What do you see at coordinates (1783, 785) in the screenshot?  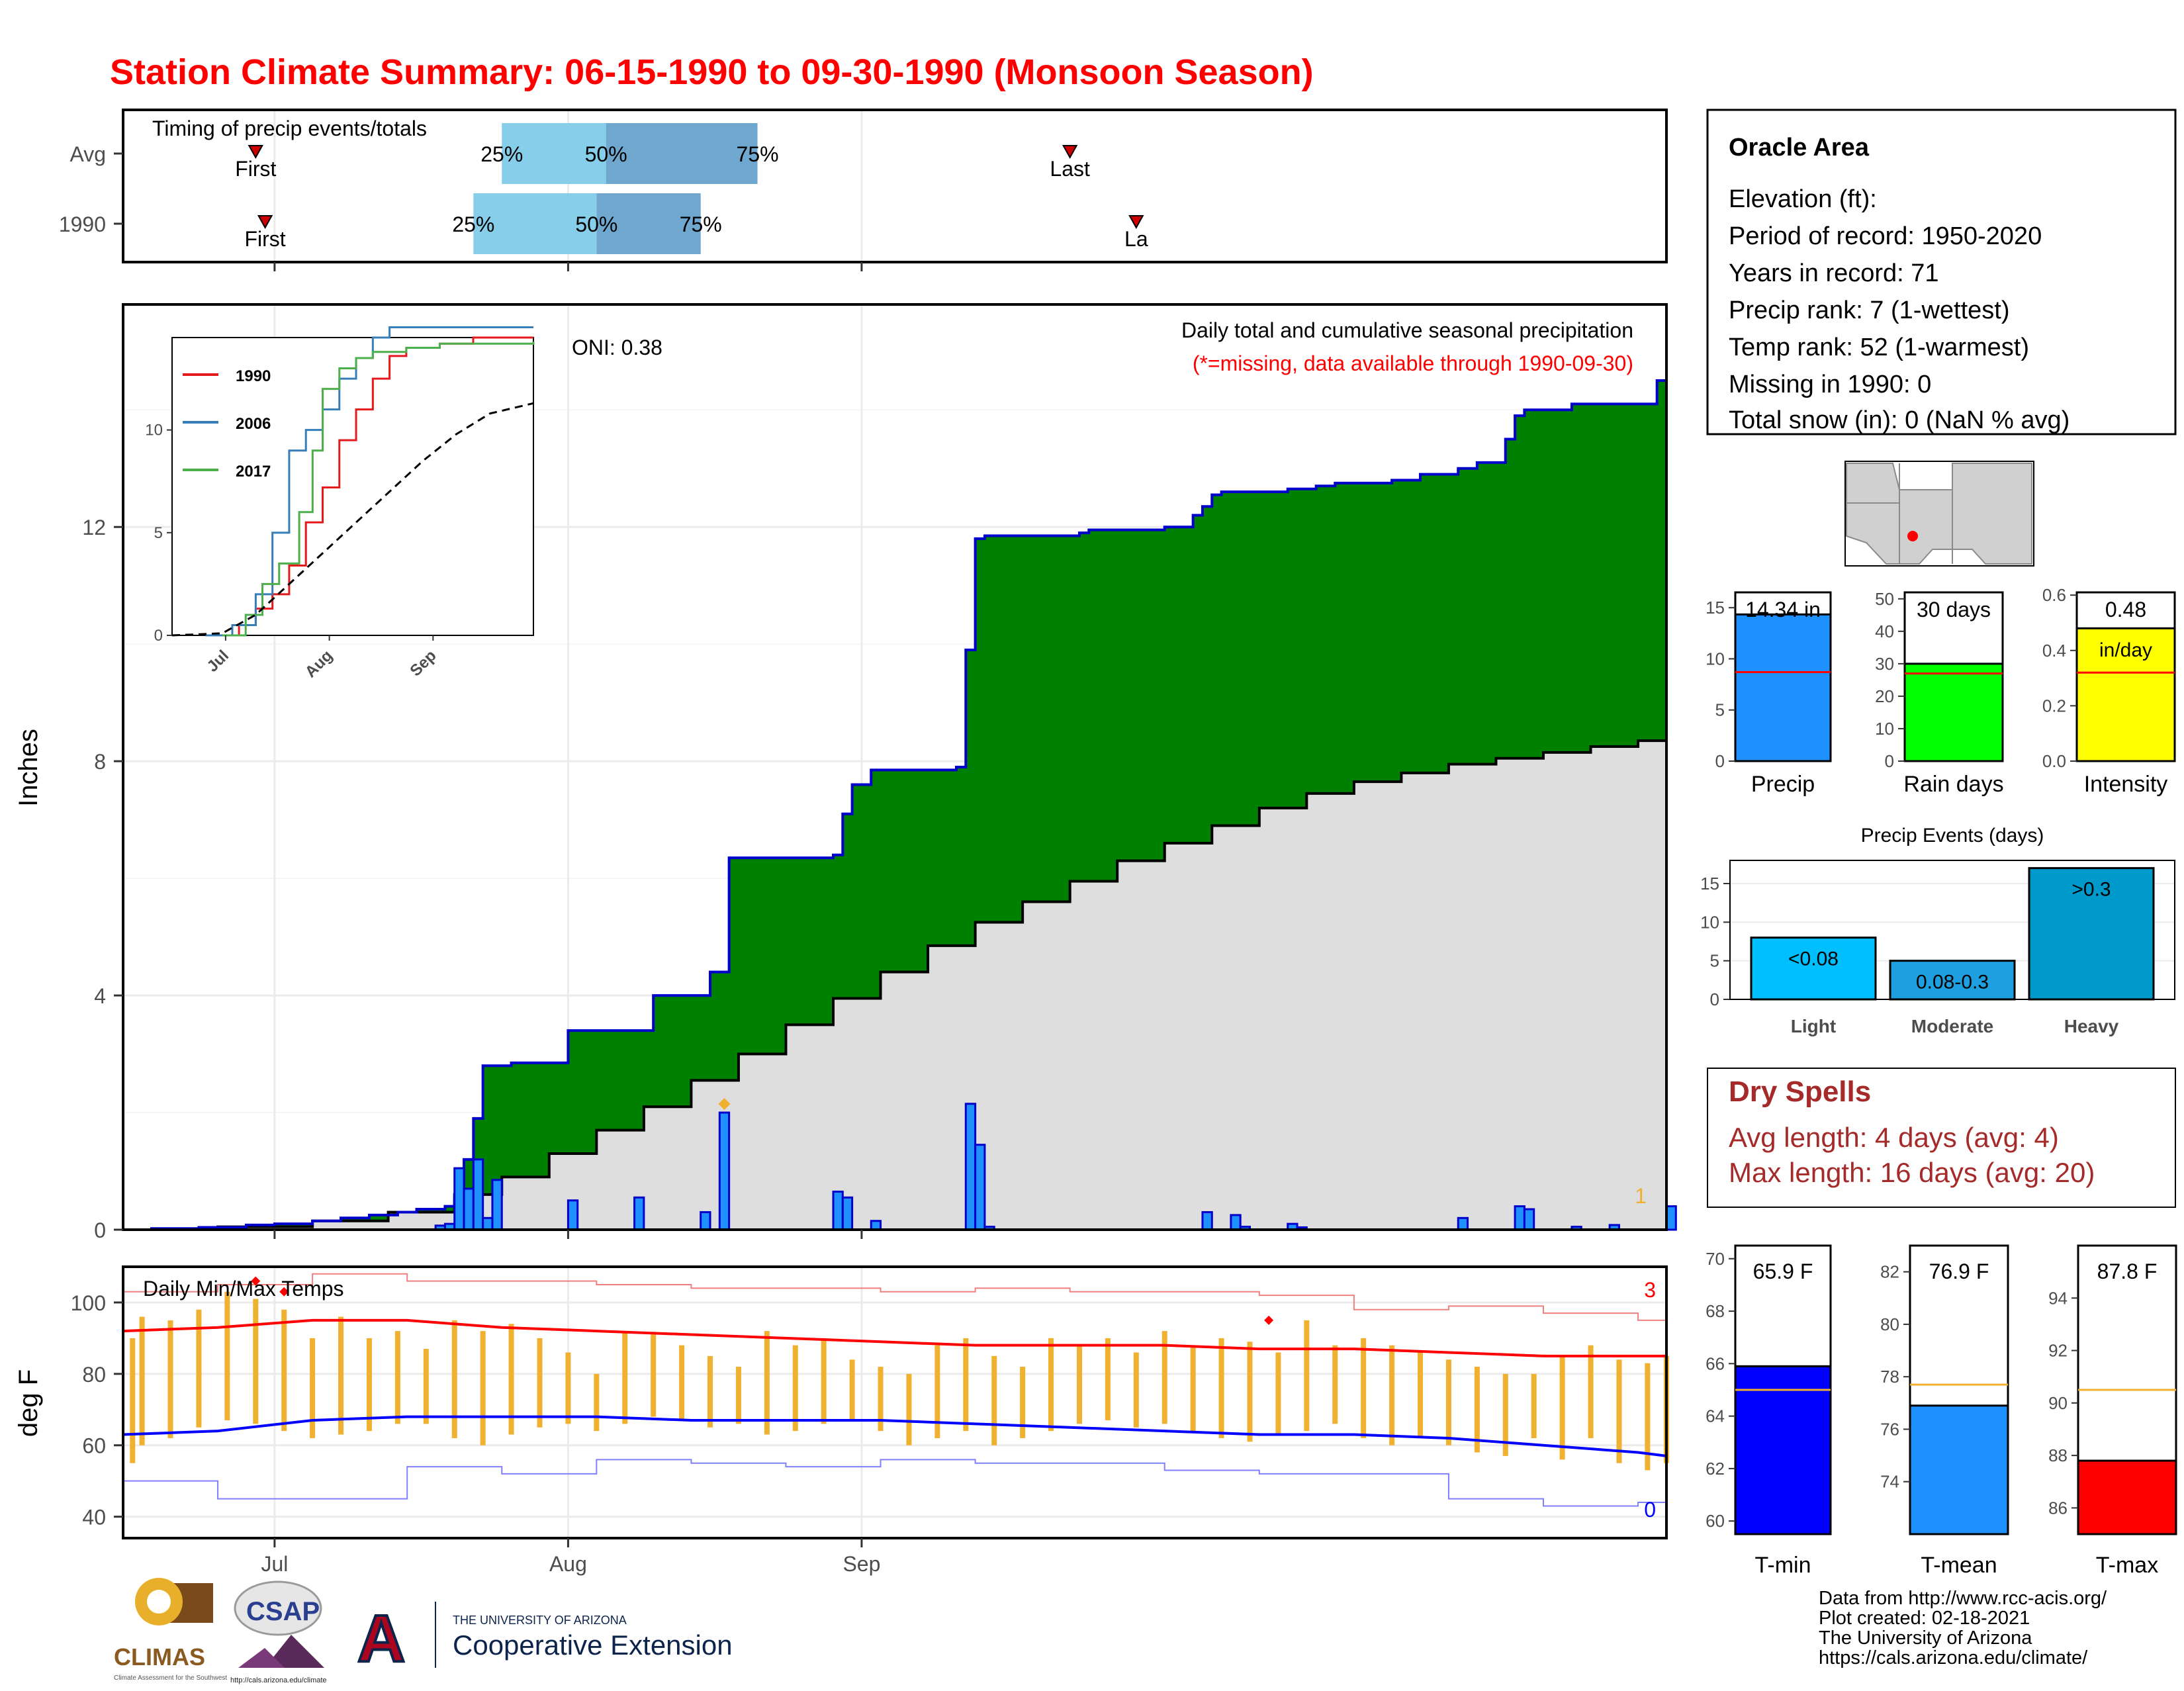 I see `summary-bar-label: Precip` at bounding box center [1783, 785].